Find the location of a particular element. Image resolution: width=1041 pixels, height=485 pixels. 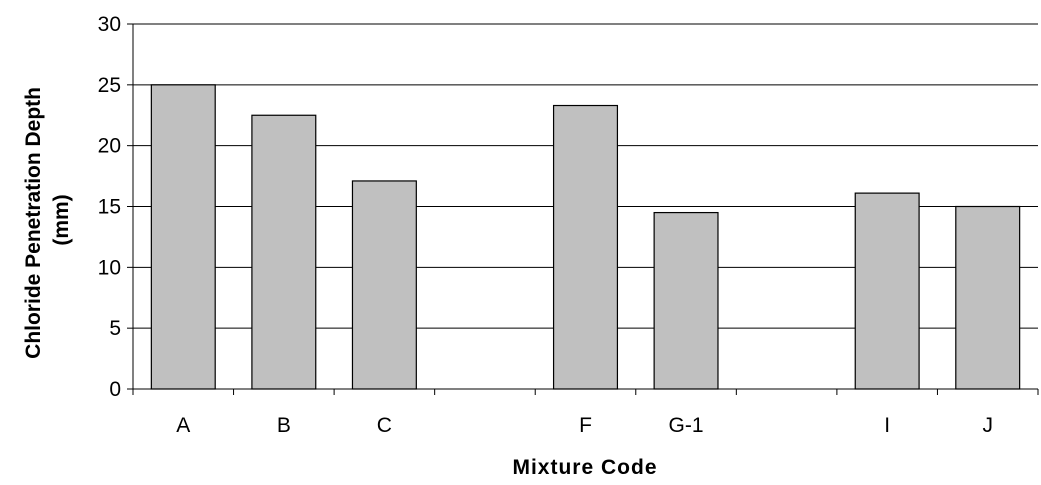

x-tick-label-7: I is located at coordinates (887, 425).